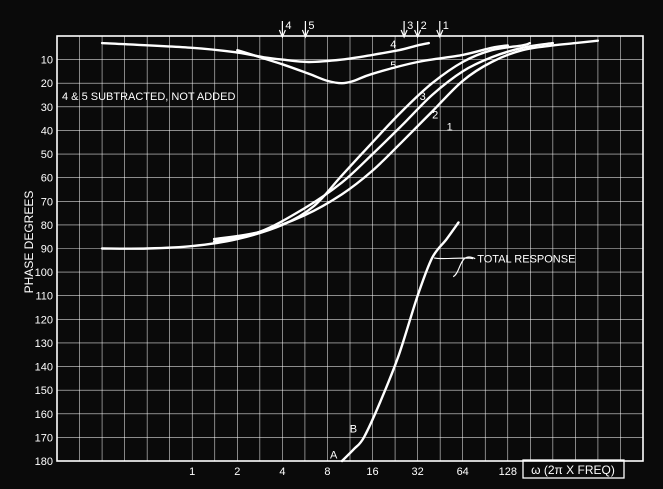  I want to click on y-tick-label: 50, so click(47, 155).